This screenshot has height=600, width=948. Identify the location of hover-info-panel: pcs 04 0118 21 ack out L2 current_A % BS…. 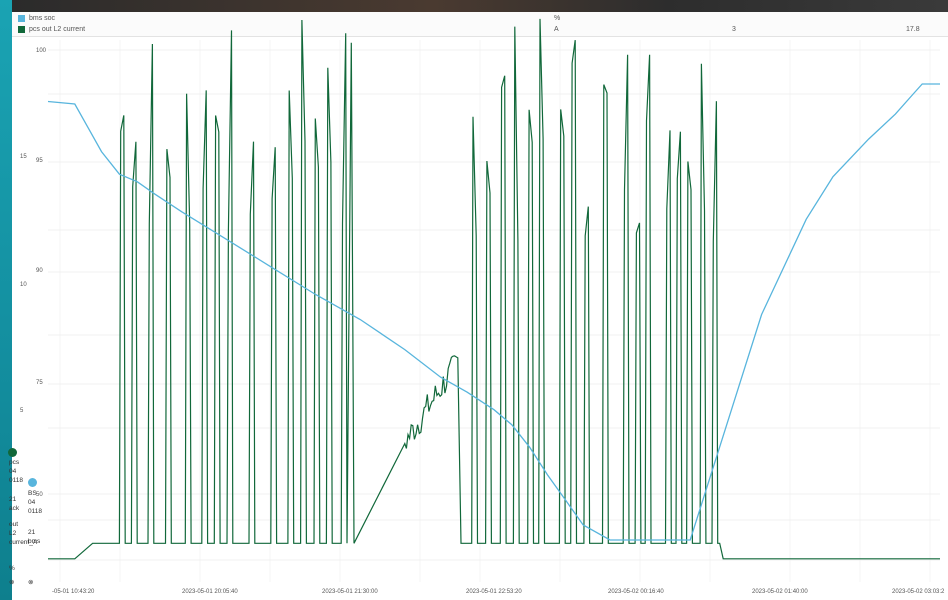
(28, 520).